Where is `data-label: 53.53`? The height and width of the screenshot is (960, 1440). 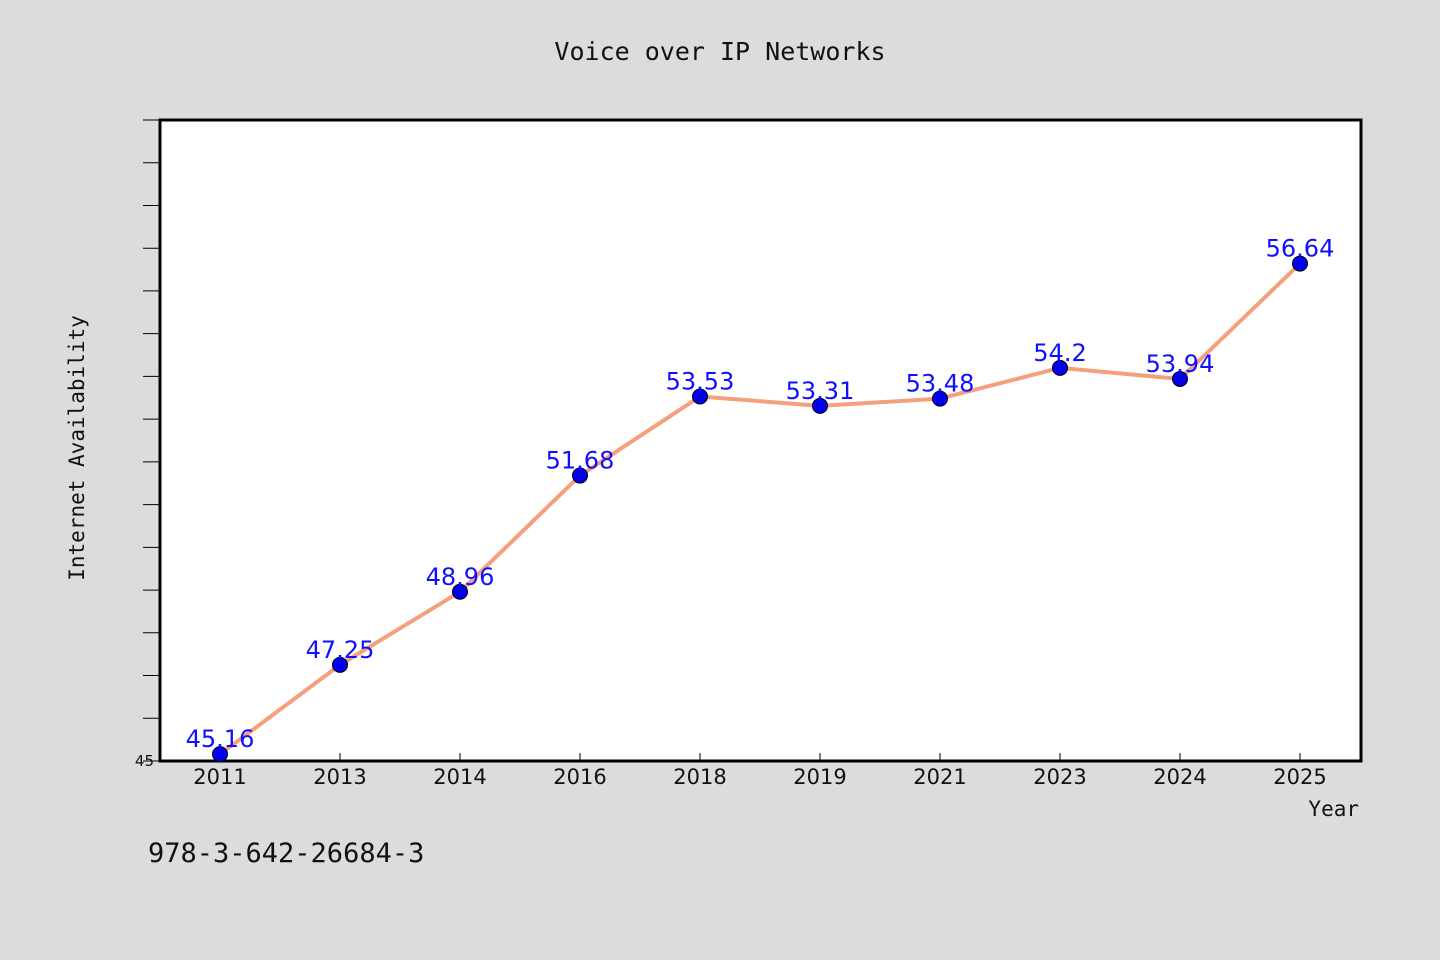
data-label: 53.53 is located at coordinates (700, 381).